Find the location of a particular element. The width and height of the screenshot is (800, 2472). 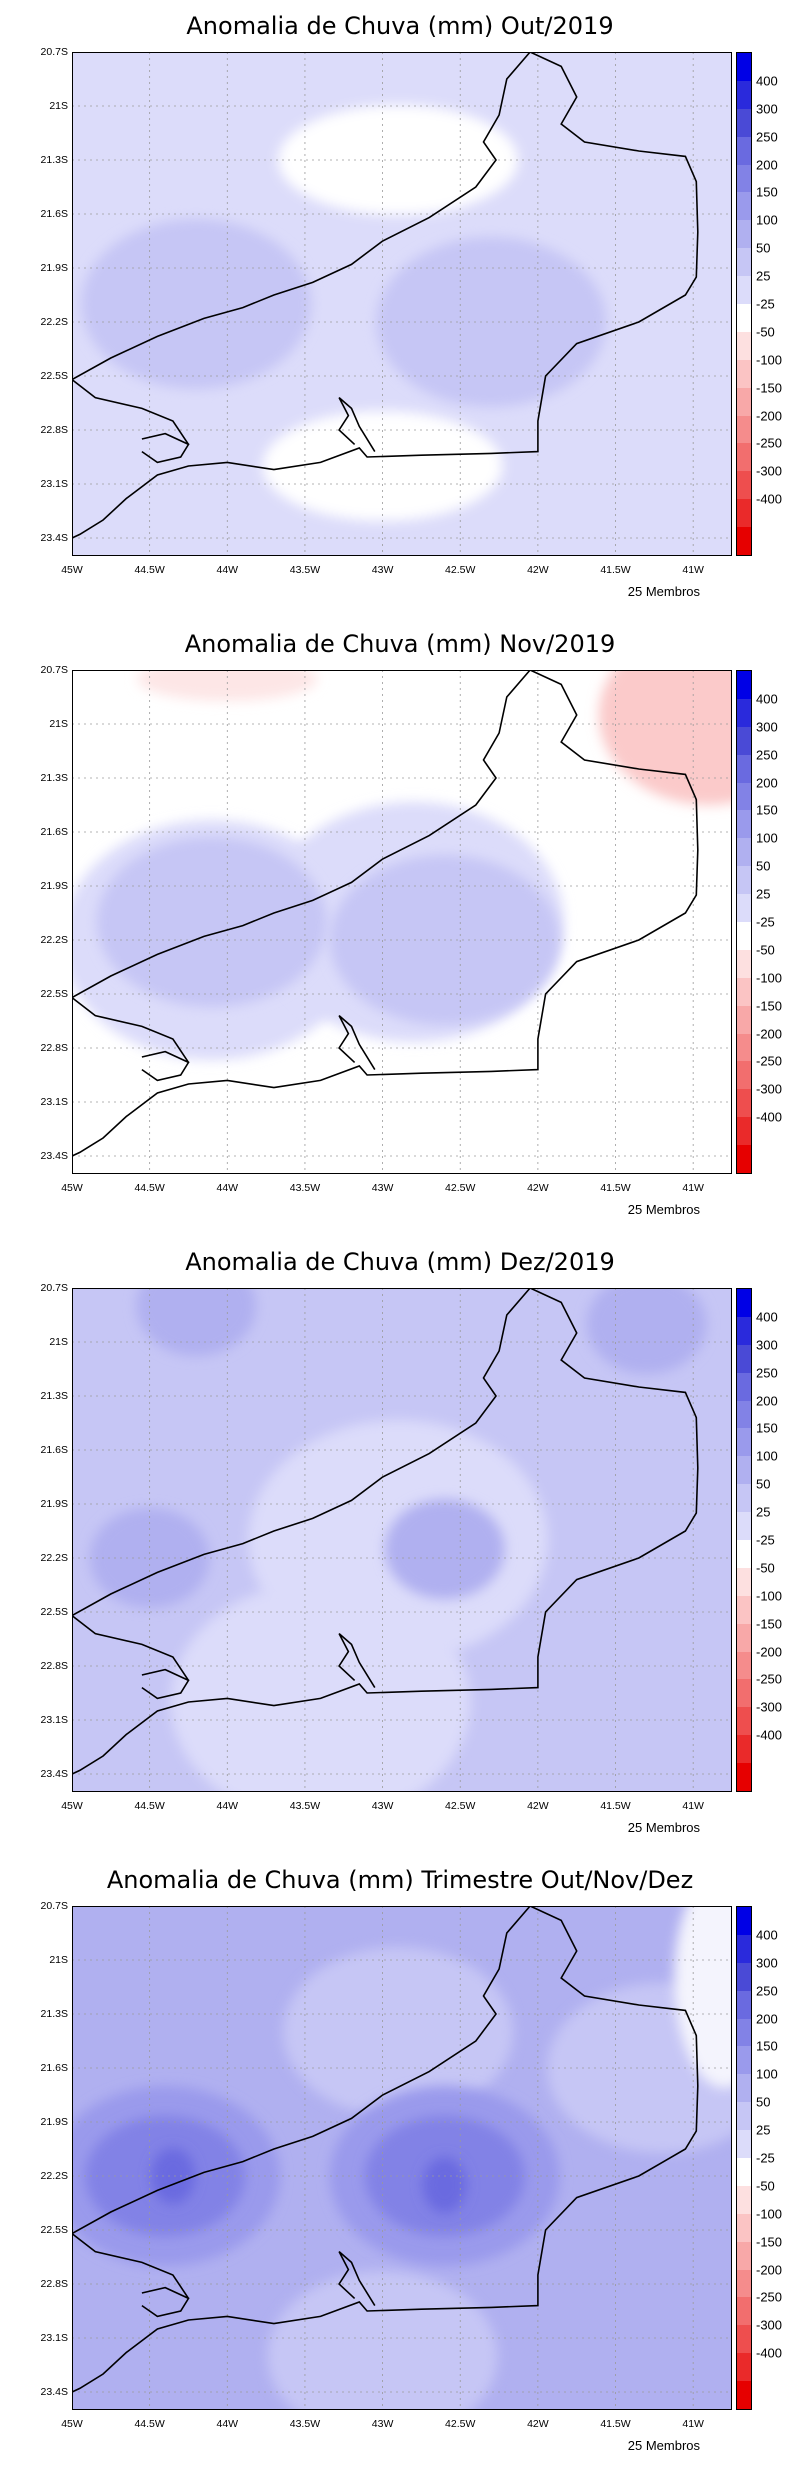

panel-title: Anomalia de Chuva (mm) Nov/2019 is located at coordinates (400, 644).